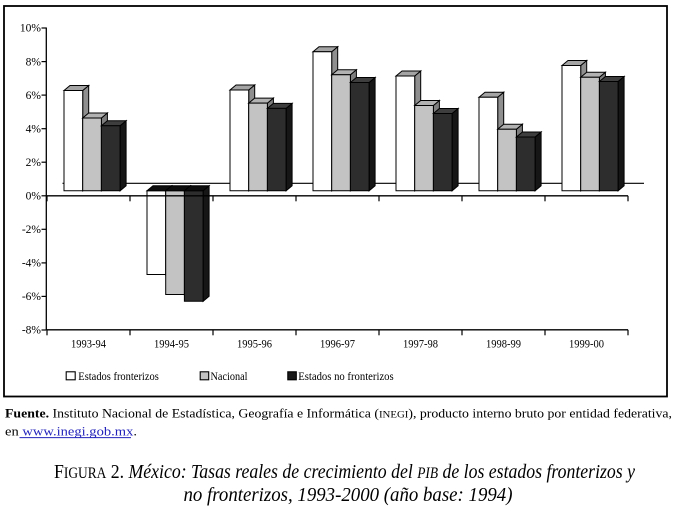 This screenshot has width=675, height=525. Describe the element at coordinates (34, 129) in the screenshot. I see `svg-text: 4%` at that location.